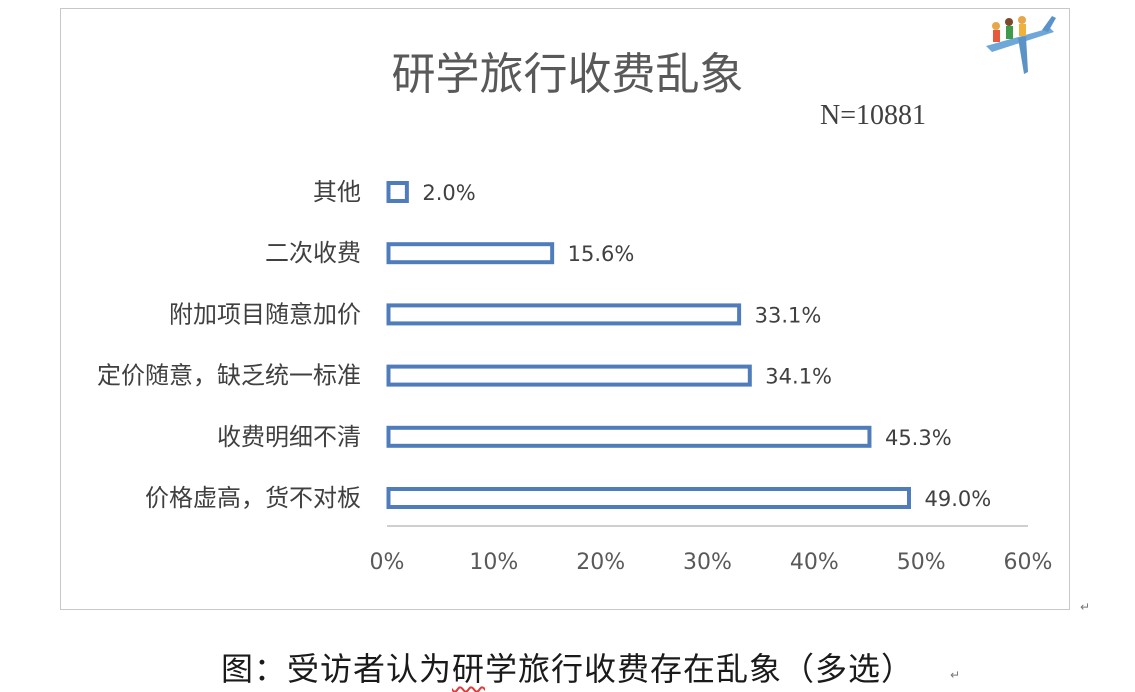  I want to click on caption-suffix: 学旅行收费存在乱象（多选）, so click(700, 669).